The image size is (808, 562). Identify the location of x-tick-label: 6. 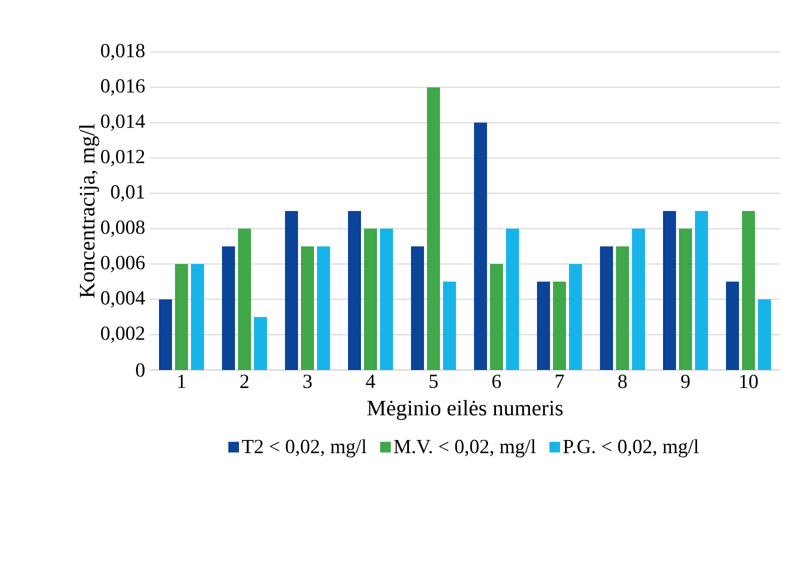
(496, 381).